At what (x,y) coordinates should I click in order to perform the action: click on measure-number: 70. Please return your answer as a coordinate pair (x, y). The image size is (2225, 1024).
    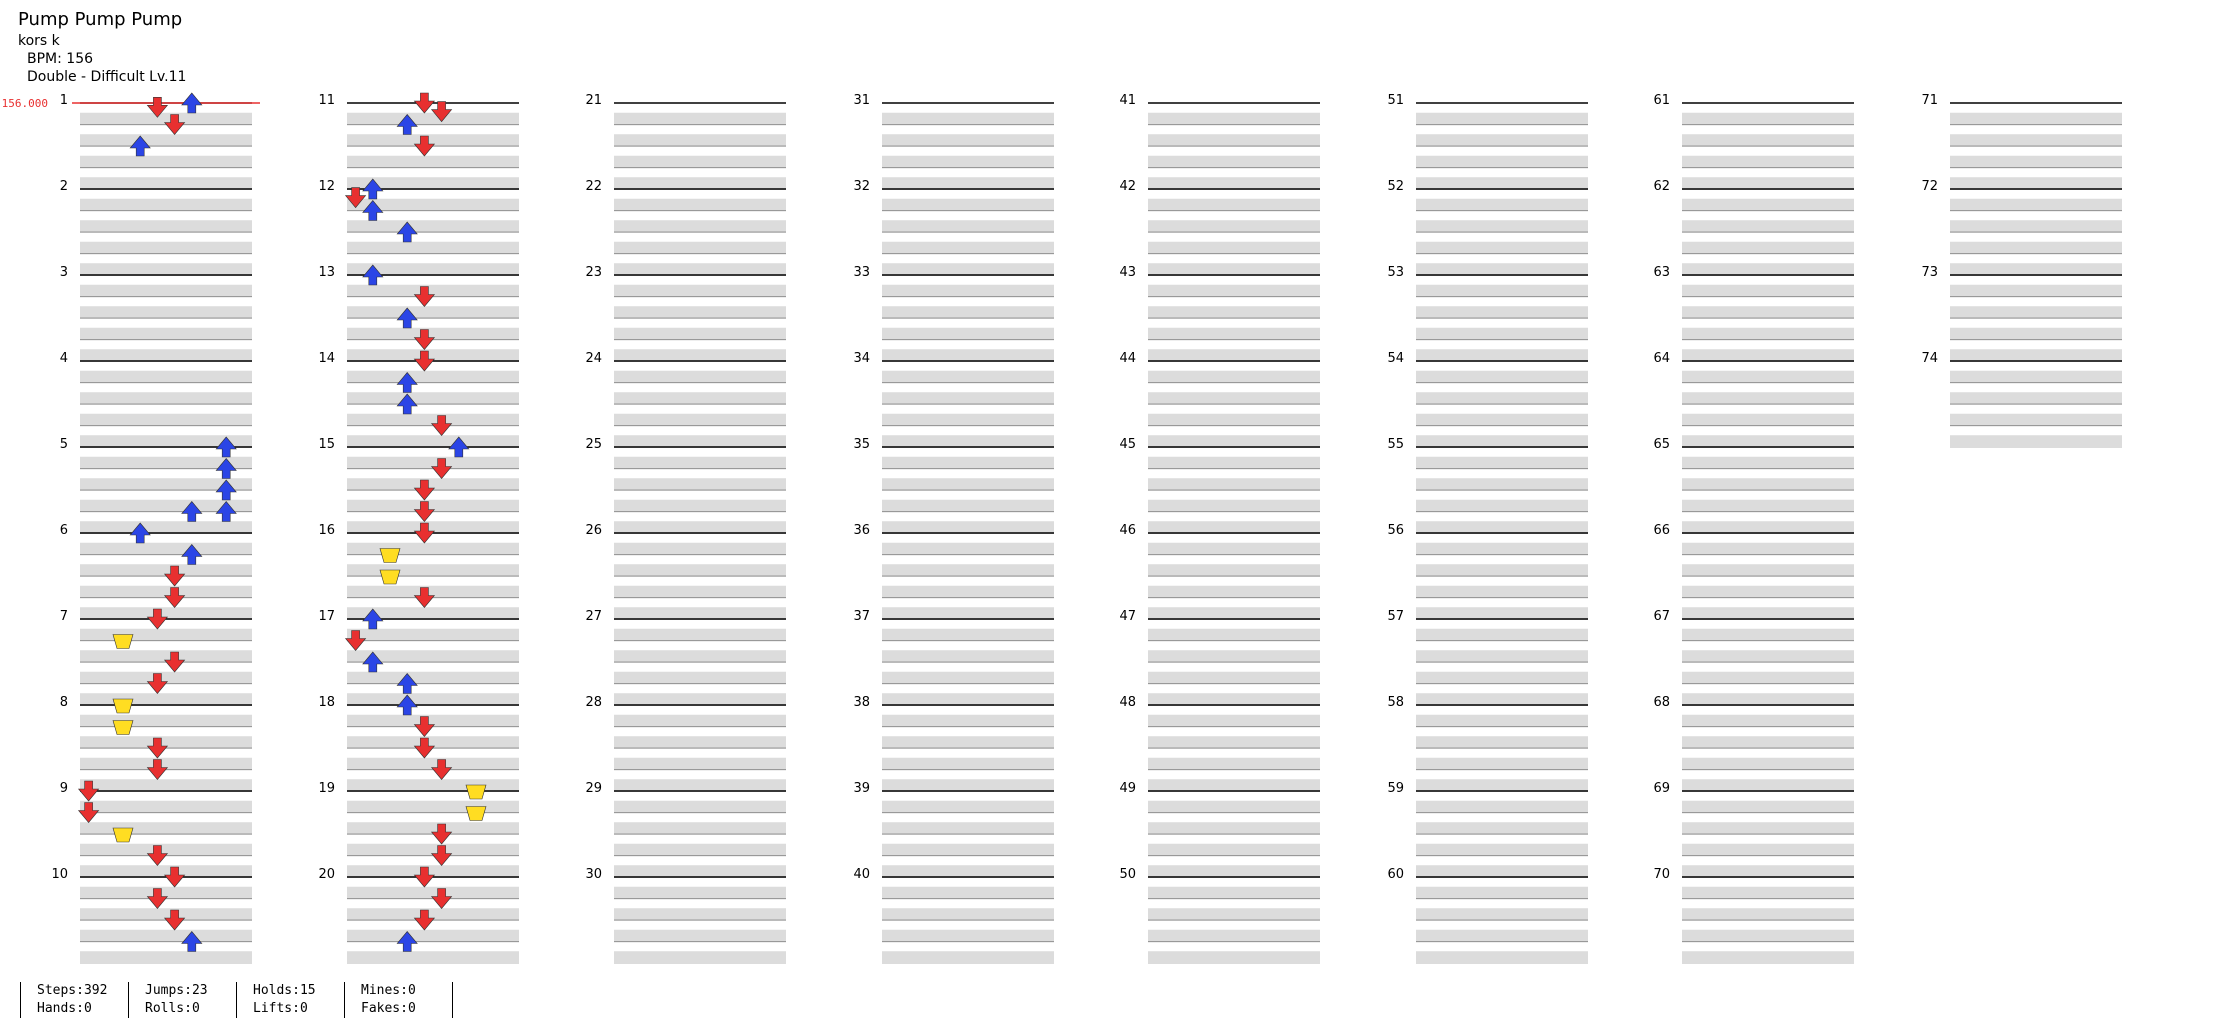
    Looking at the image, I should click on (1661, 874).